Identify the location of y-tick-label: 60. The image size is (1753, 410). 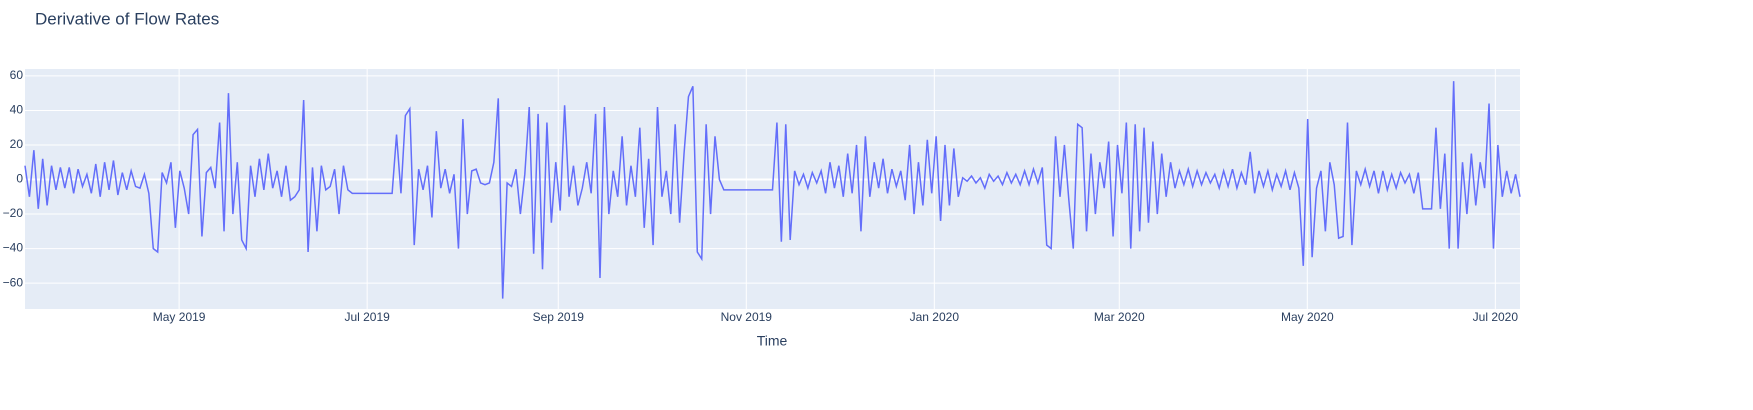
(17, 75).